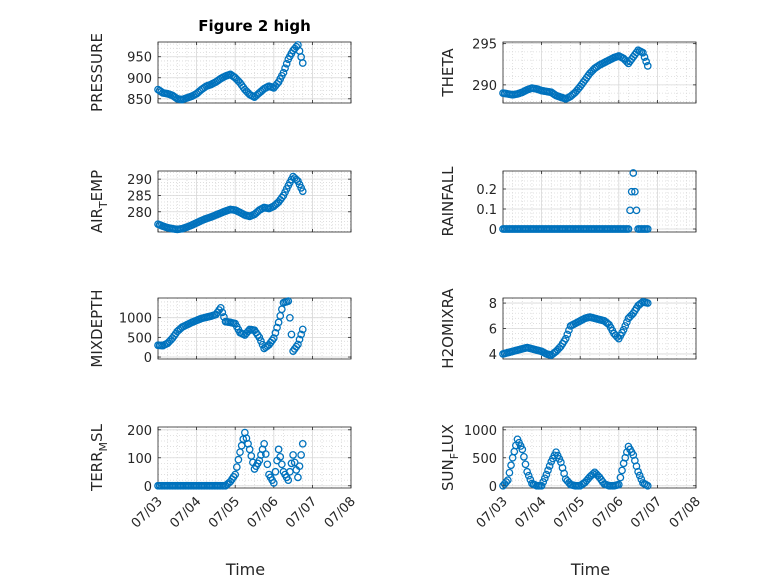 Image resolution: width=778 pixels, height=583 pixels. I want to click on x-tick-label: 07/06, so click(263, 512).